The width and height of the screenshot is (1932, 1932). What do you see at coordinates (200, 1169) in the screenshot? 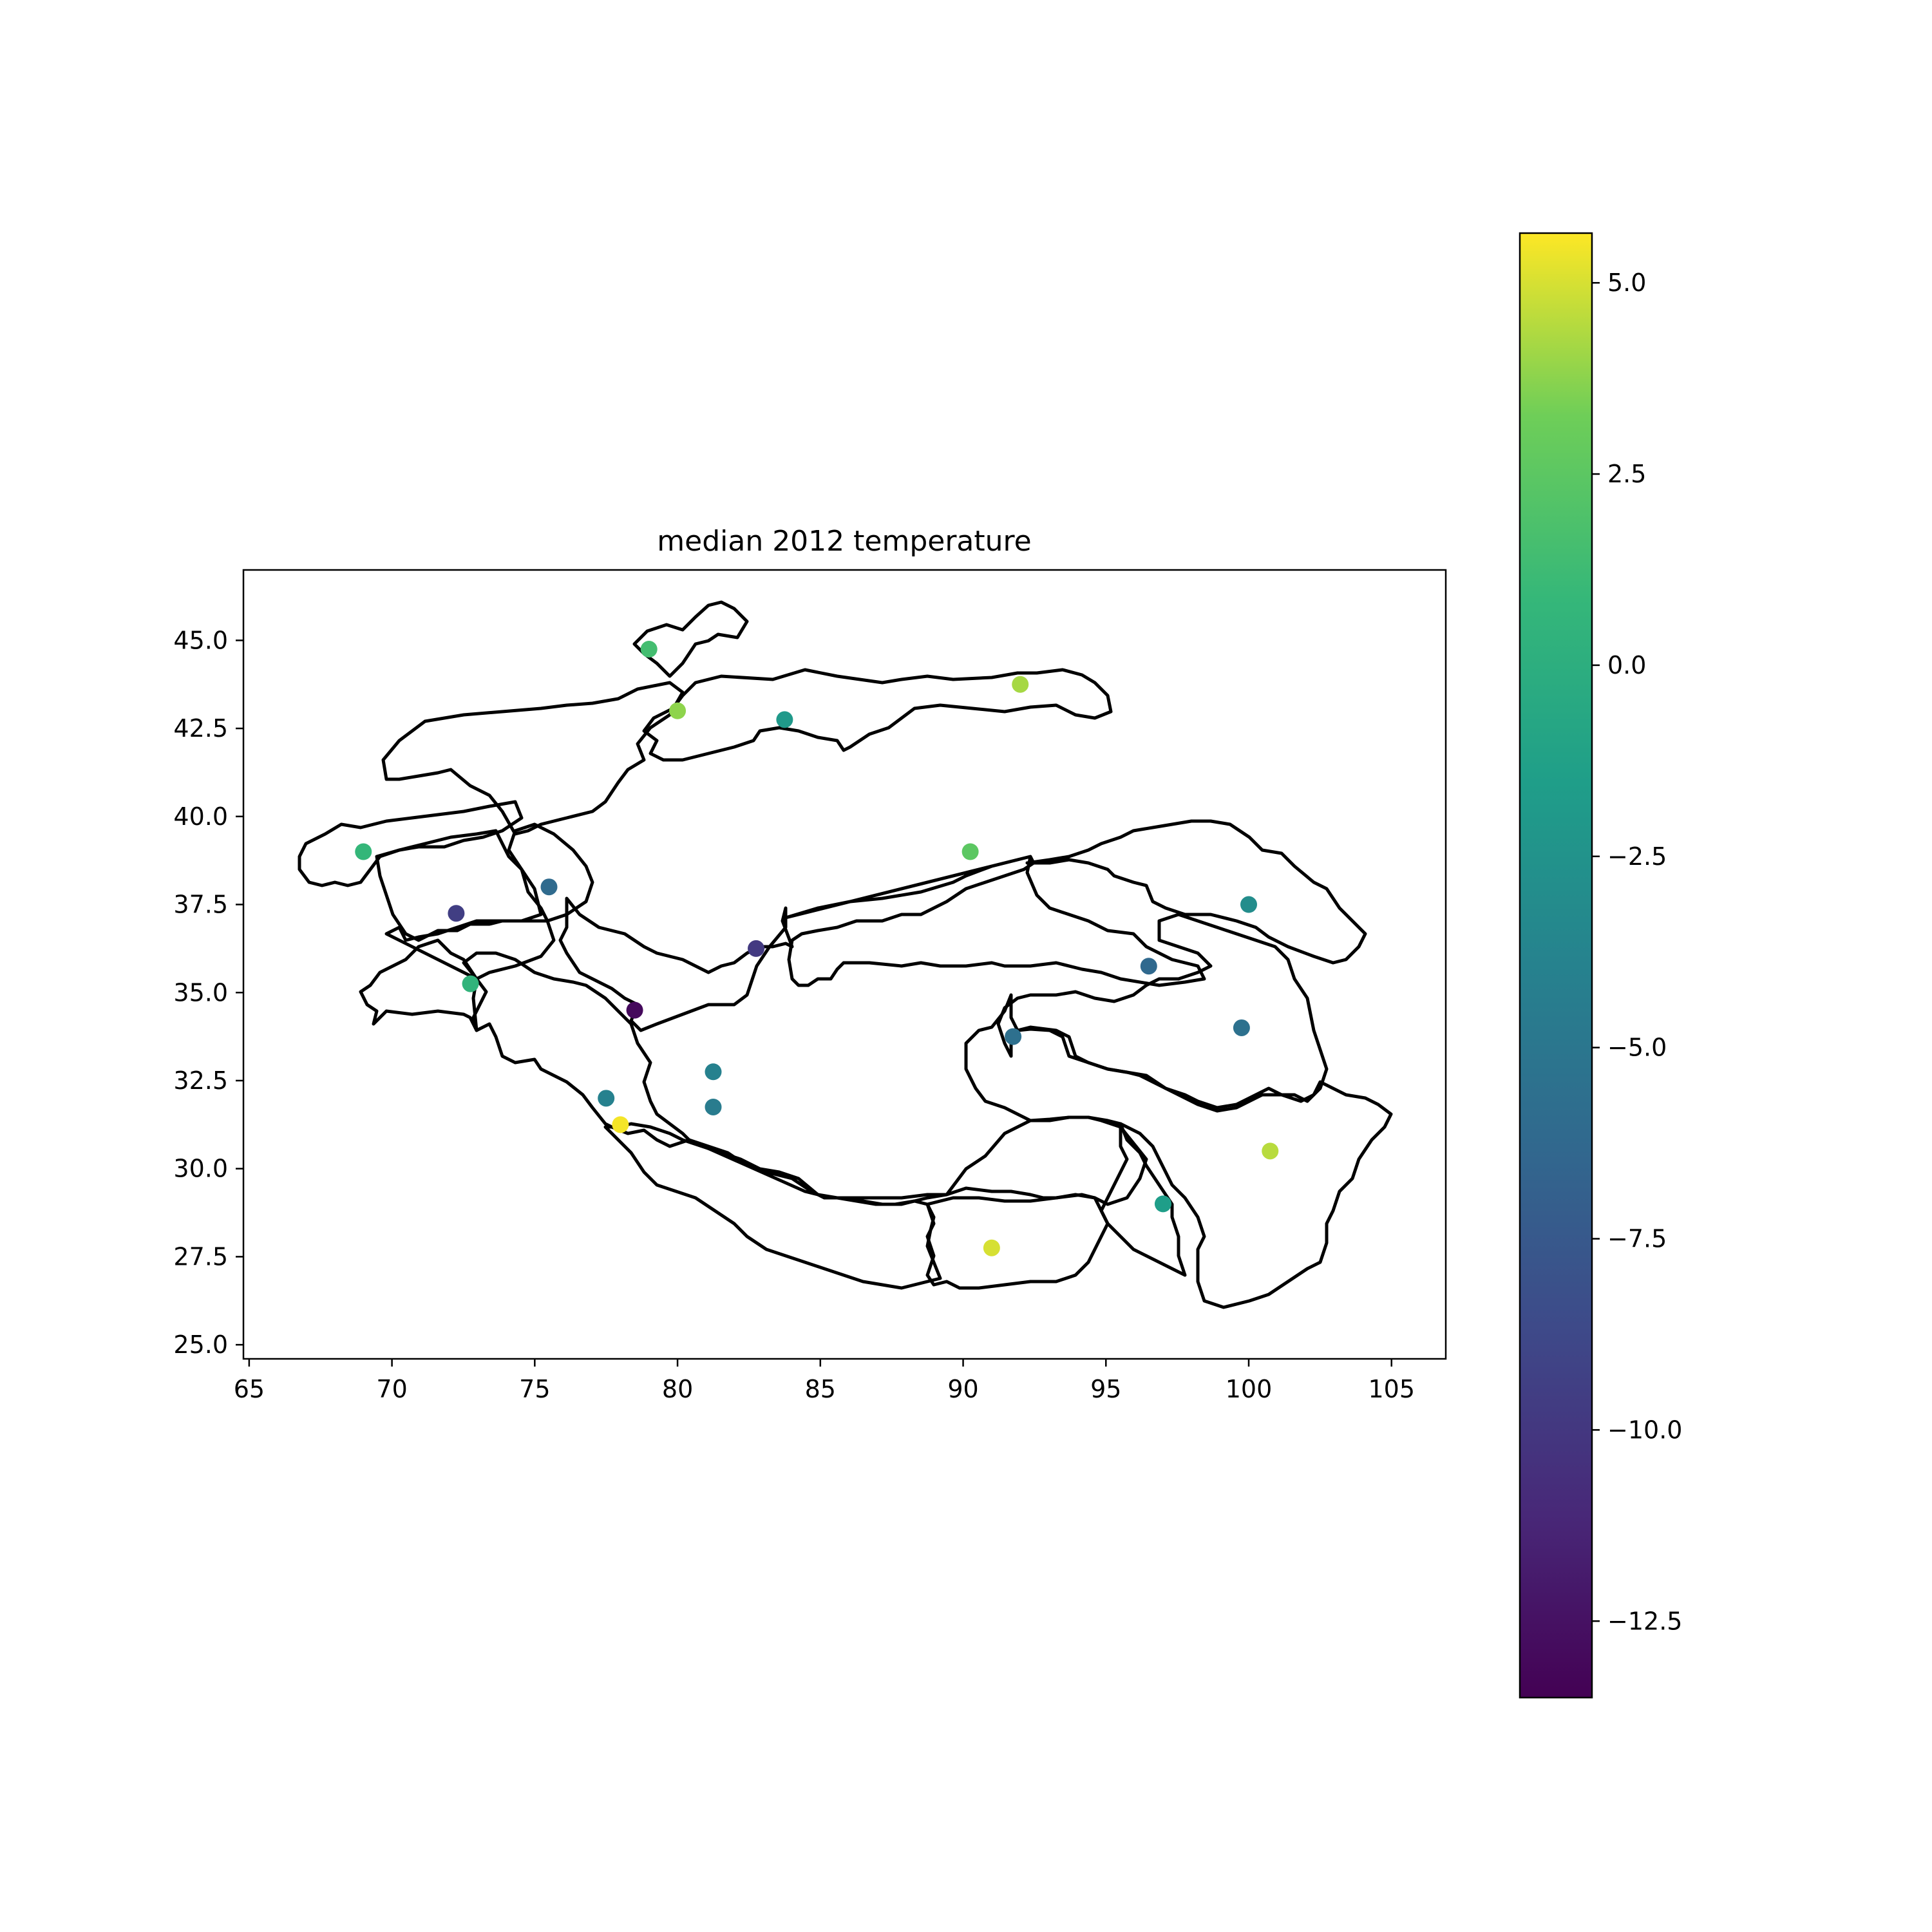
I see `y-tick-label-3: 30.0` at bounding box center [200, 1169].